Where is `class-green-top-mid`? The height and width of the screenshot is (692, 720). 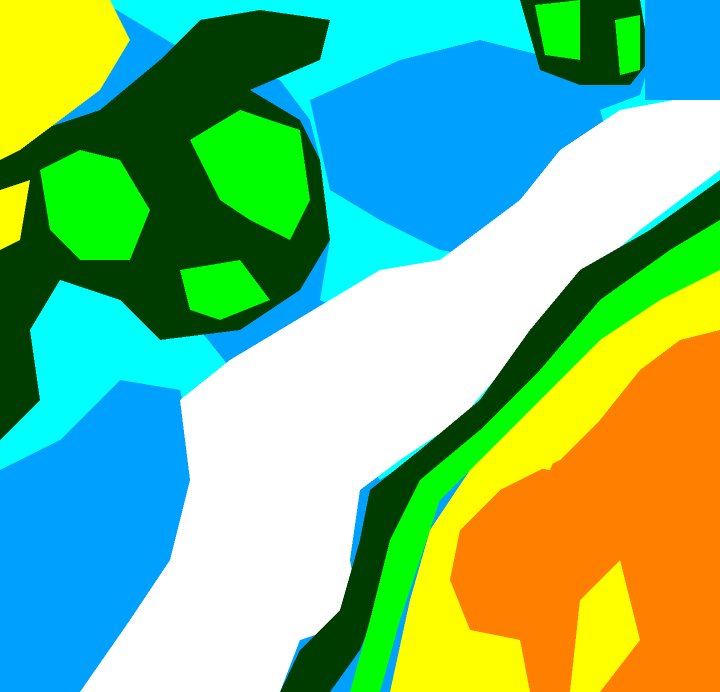 class-green-top-mid is located at coordinates (587, 37).